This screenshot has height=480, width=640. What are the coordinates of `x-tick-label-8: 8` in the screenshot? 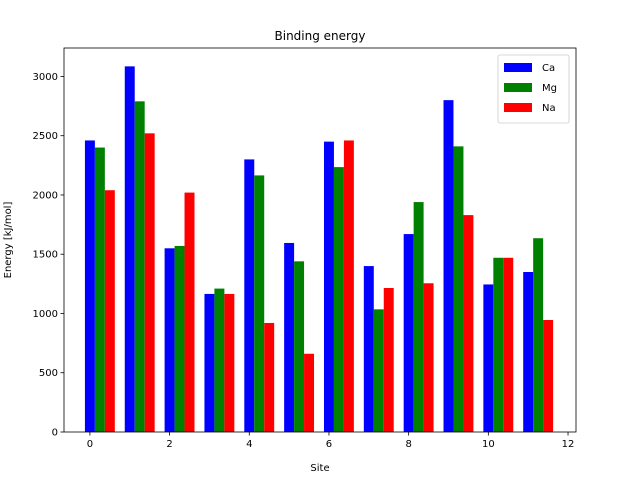 It's located at (408, 444).